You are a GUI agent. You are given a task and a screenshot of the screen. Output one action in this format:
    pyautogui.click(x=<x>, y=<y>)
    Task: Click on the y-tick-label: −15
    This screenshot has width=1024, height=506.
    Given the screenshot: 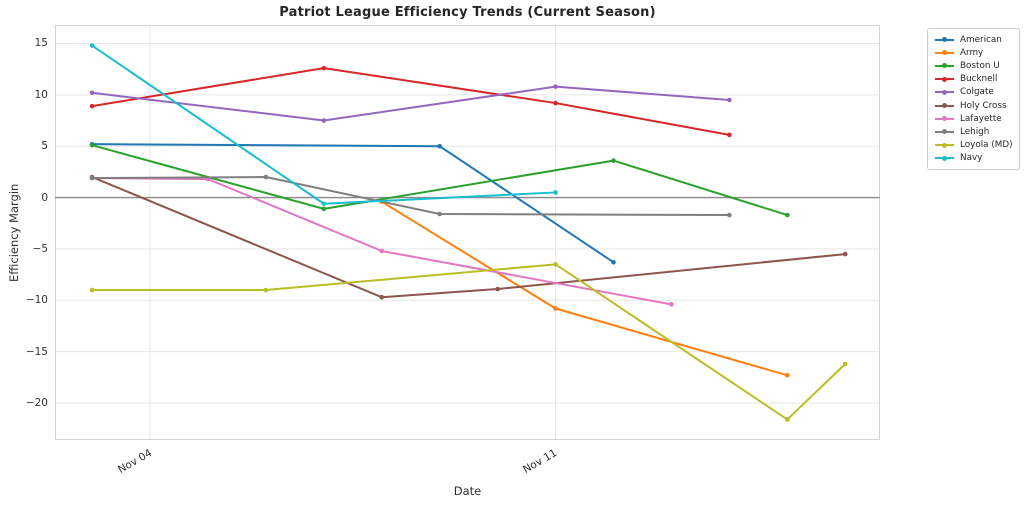 What is the action you would take?
    pyautogui.click(x=36, y=351)
    